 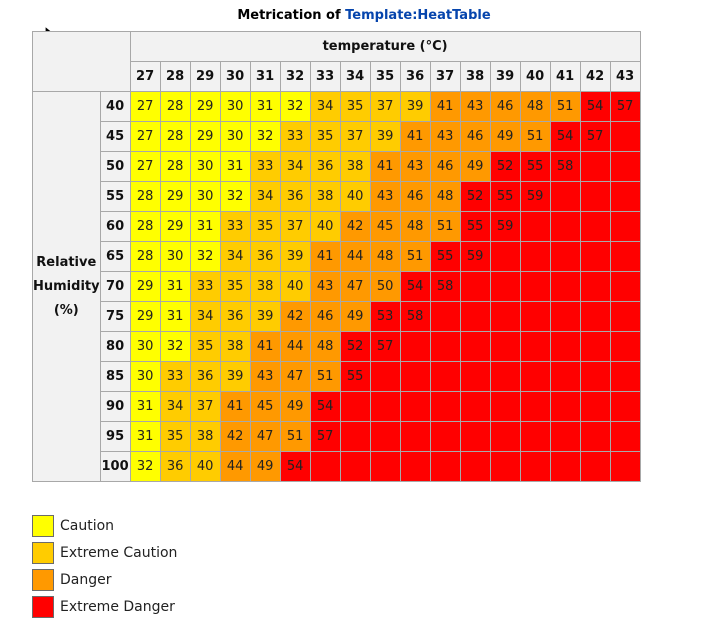 I want to click on heat-index-cell: 34, so click(x=265, y=196).